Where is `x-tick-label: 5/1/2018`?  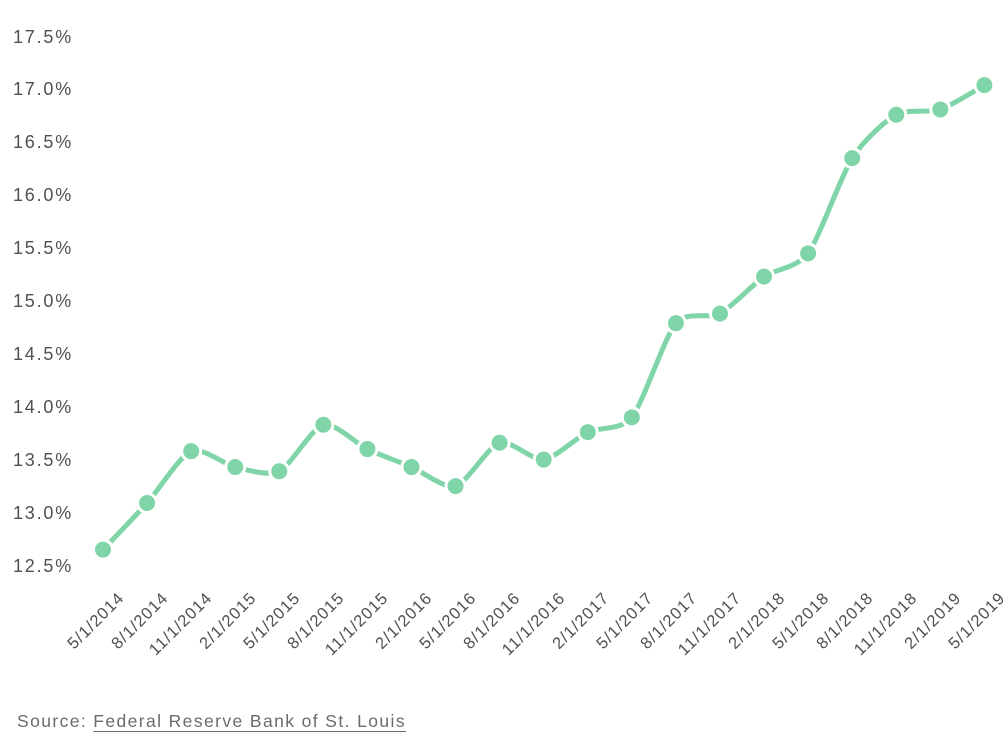
x-tick-label: 5/1/2018 is located at coordinates (801, 621).